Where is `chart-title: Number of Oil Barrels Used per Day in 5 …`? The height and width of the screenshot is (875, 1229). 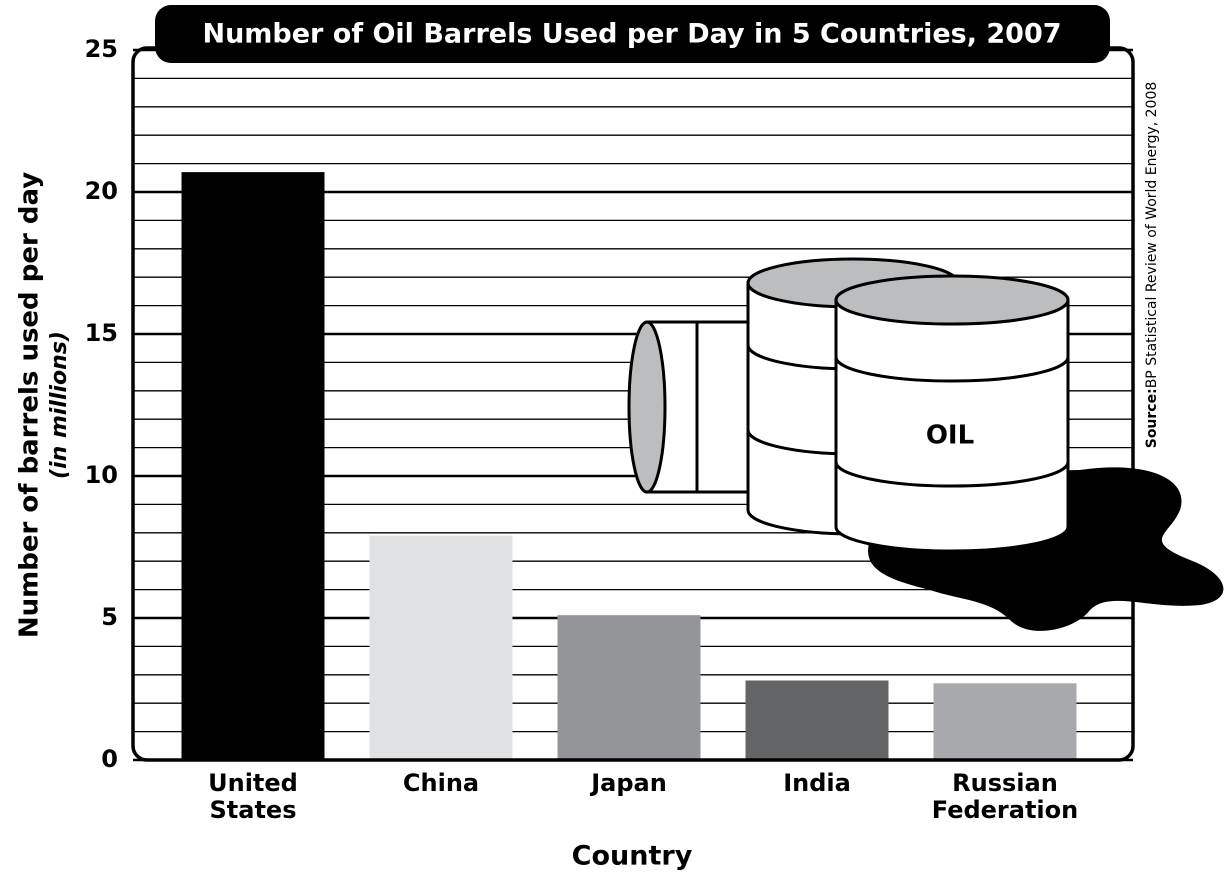
chart-title: Number of Oil Barrels Used per Day in 5 … is located at coordinates (631, 34).